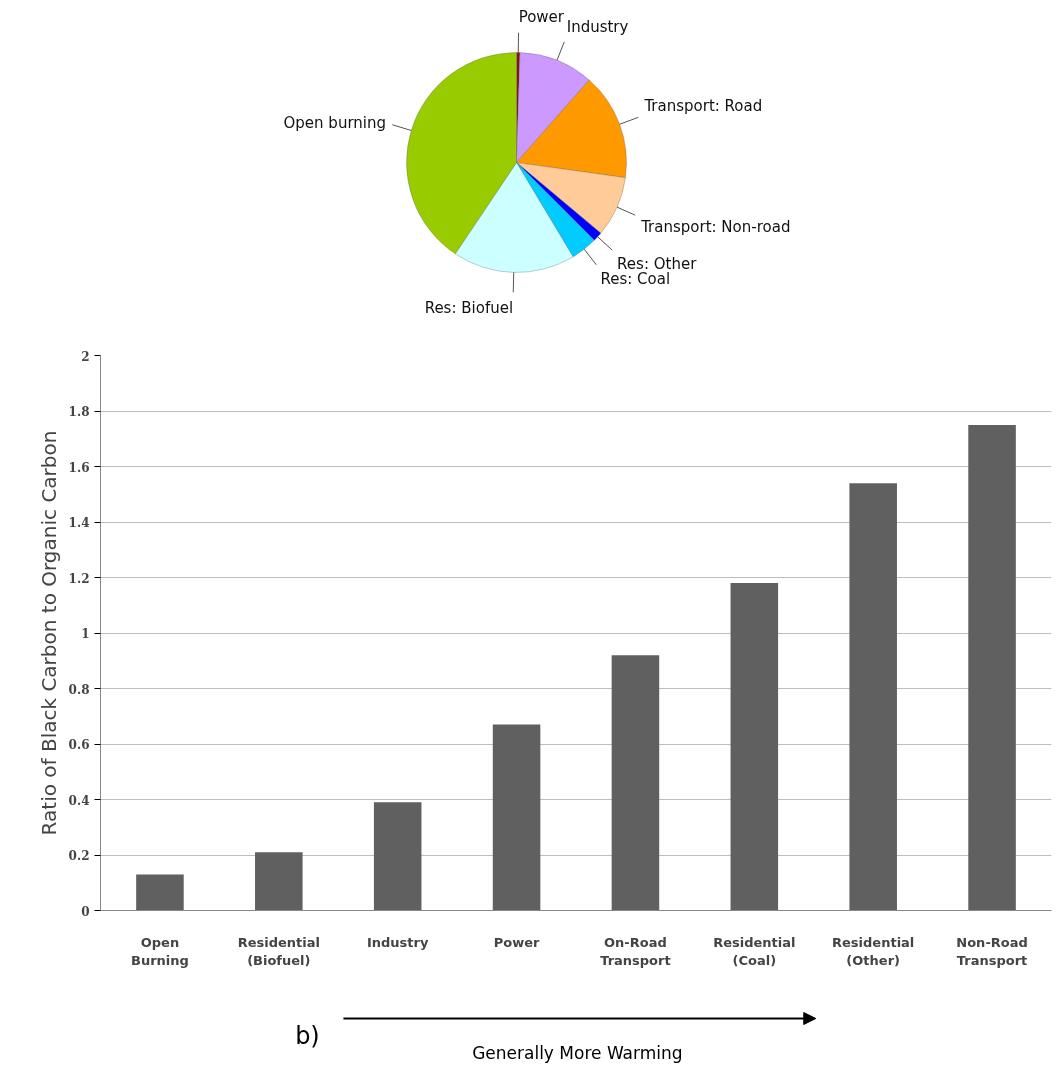  What do you see at coordinates (79, 800) in the screenshot?
I see `y-tick-label: 0.4` at bounding box center [79, 800].